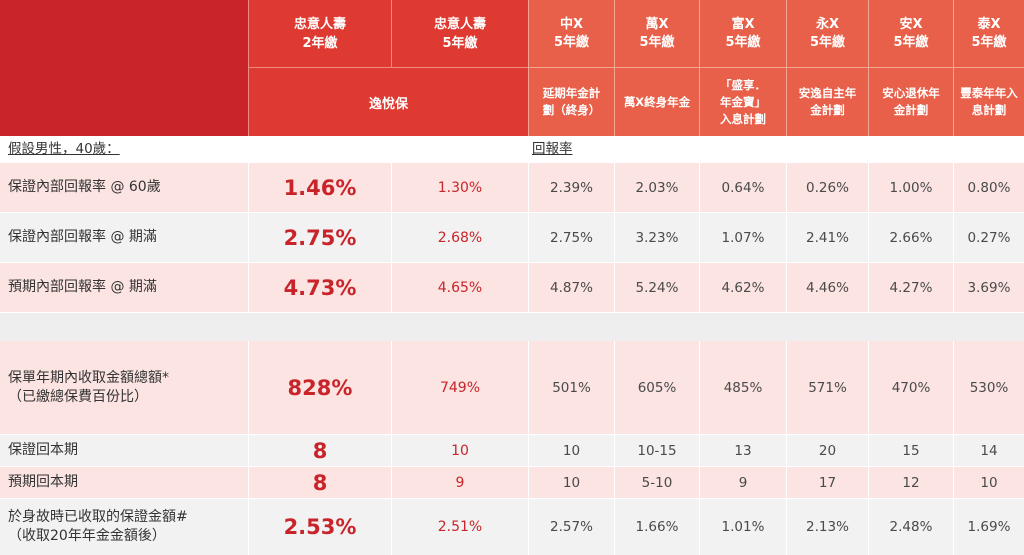  What do you see at coordinates (512, 327) in the screenshot?
I see `spacer-row` at bounding box center [512, 327].